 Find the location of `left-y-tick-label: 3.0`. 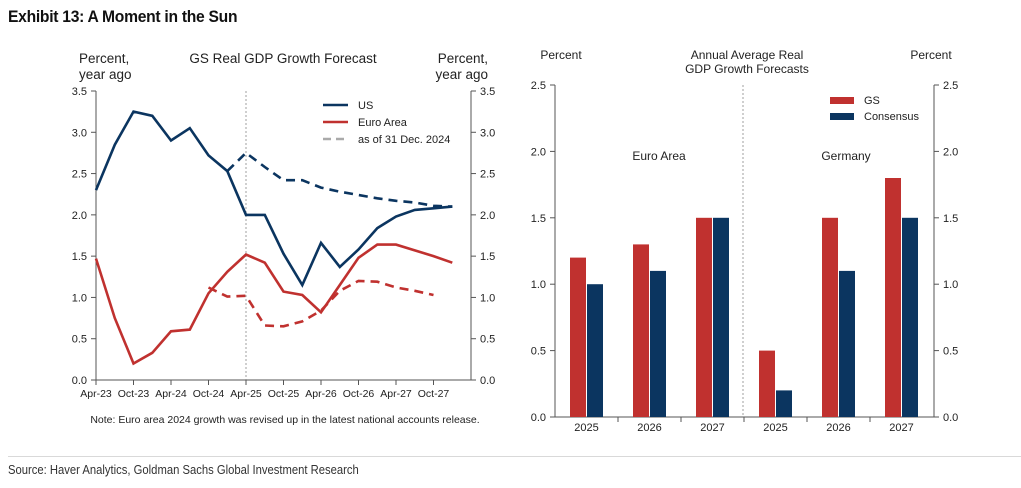

left-y-tick-label: 3.0 is located at coordinates (79, 133).